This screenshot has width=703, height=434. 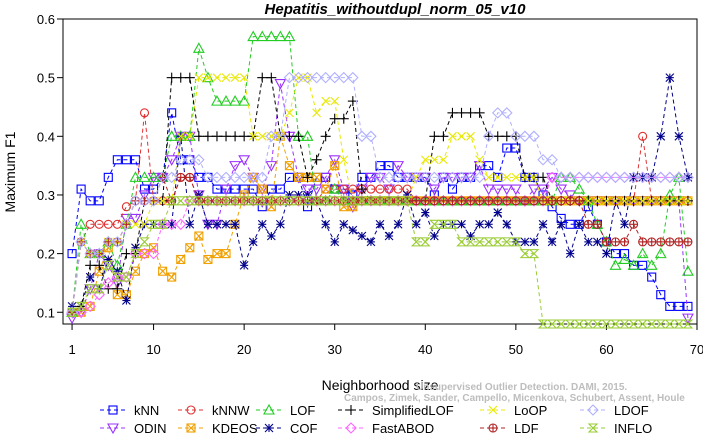 I want to click on legend-item-ldf: LDF, so click(x=509, y=427).